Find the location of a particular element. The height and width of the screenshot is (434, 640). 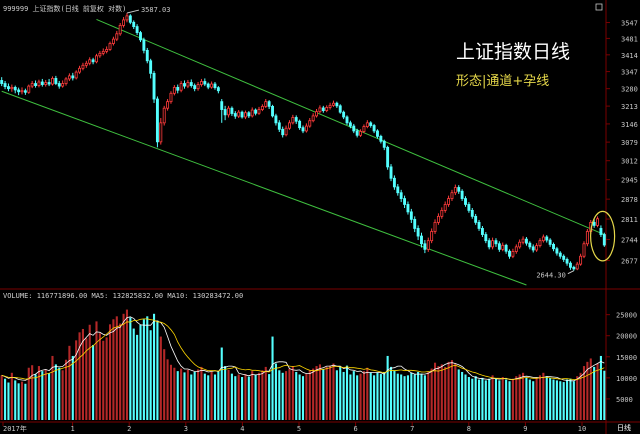

high-price-label: 3587.03 is located at coordinates (156, 10).